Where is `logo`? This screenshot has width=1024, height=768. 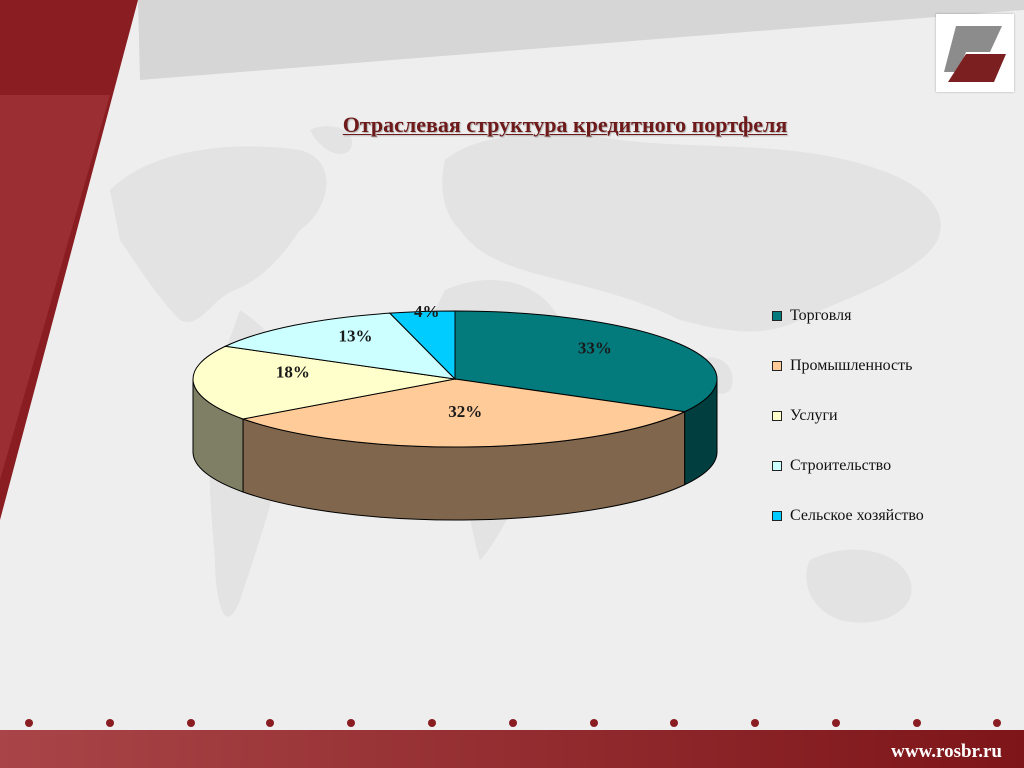
logo is located at coordinates (975, 53).